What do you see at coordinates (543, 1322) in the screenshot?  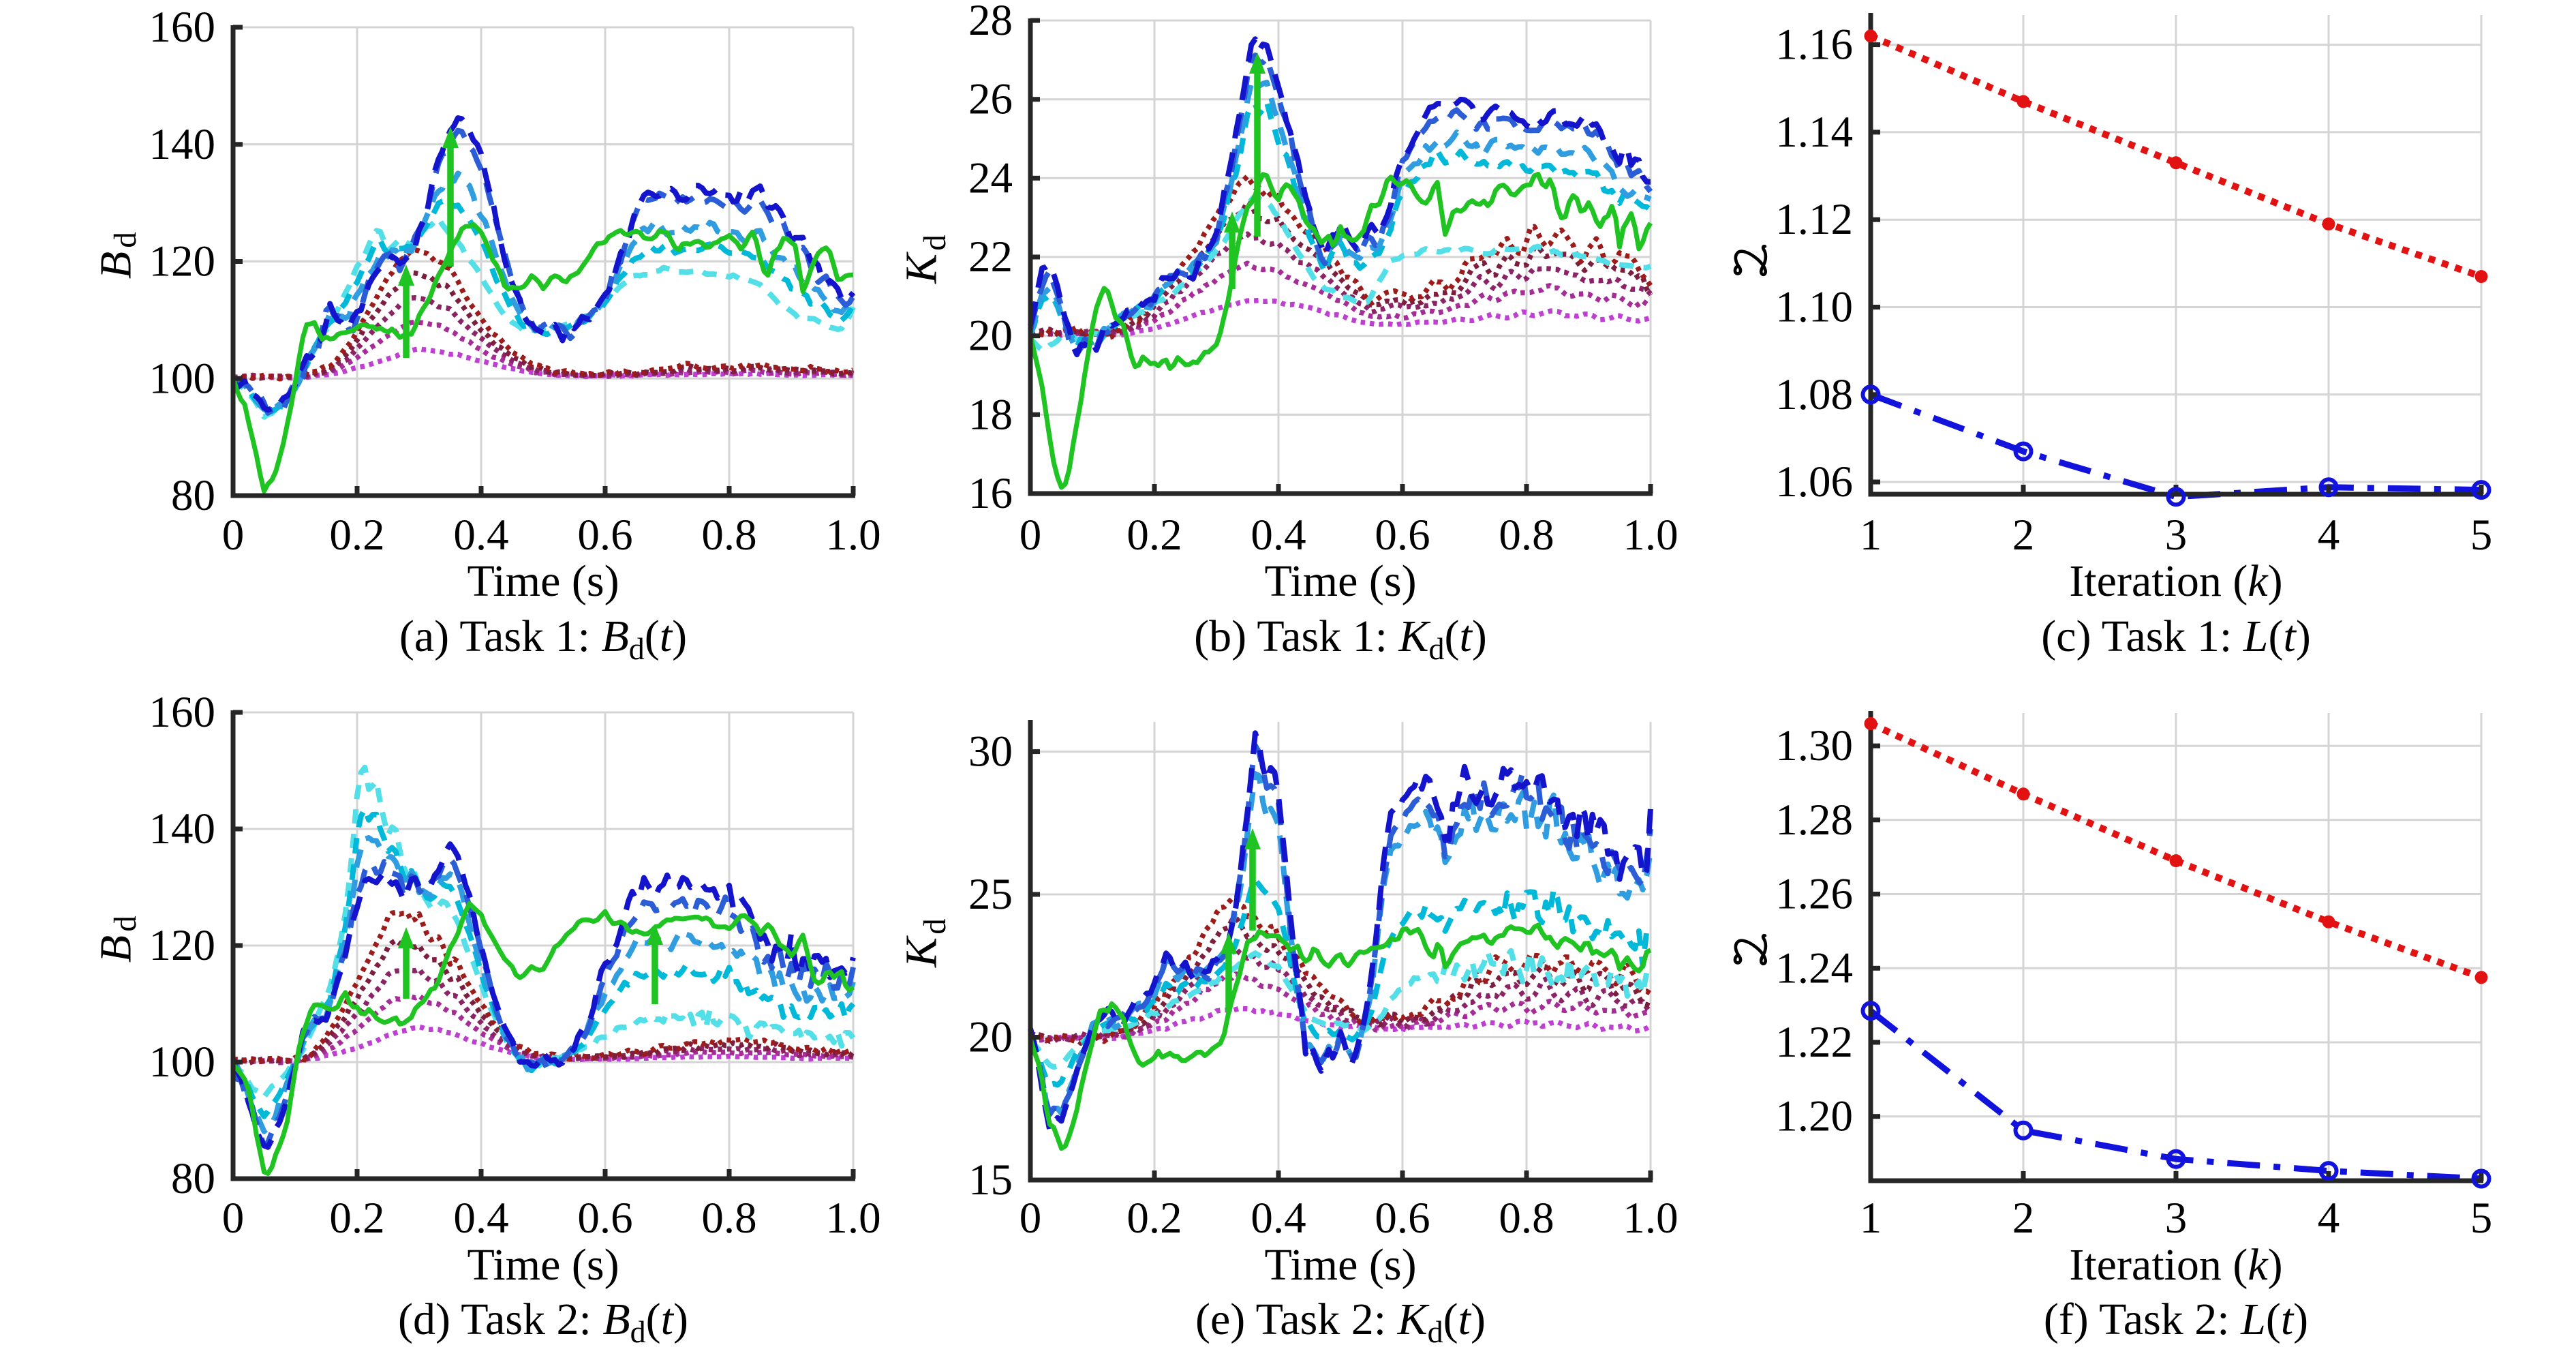 I see `svg-text: (d) Task 2: Bd(t)` at bounding box center [543, 1322].